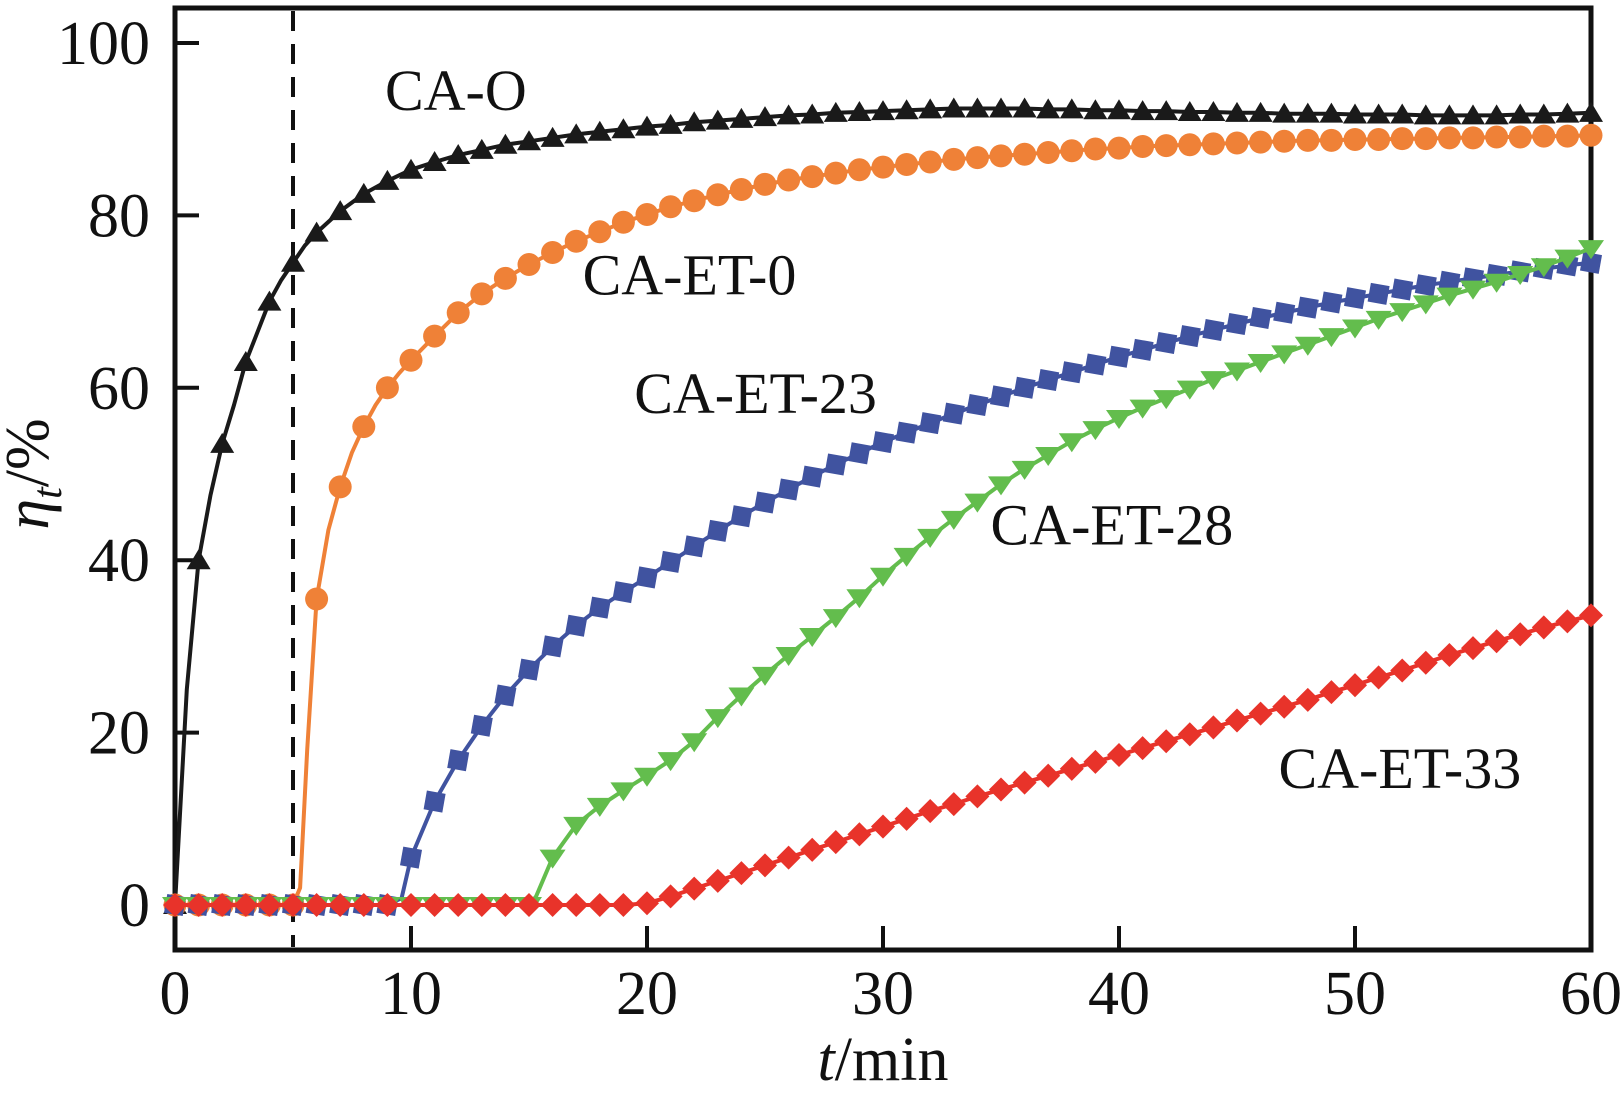 The height and width of the screenshot is (1096, 1624). I want to click on x-axis-tick-label: 20, so click(647, 994).